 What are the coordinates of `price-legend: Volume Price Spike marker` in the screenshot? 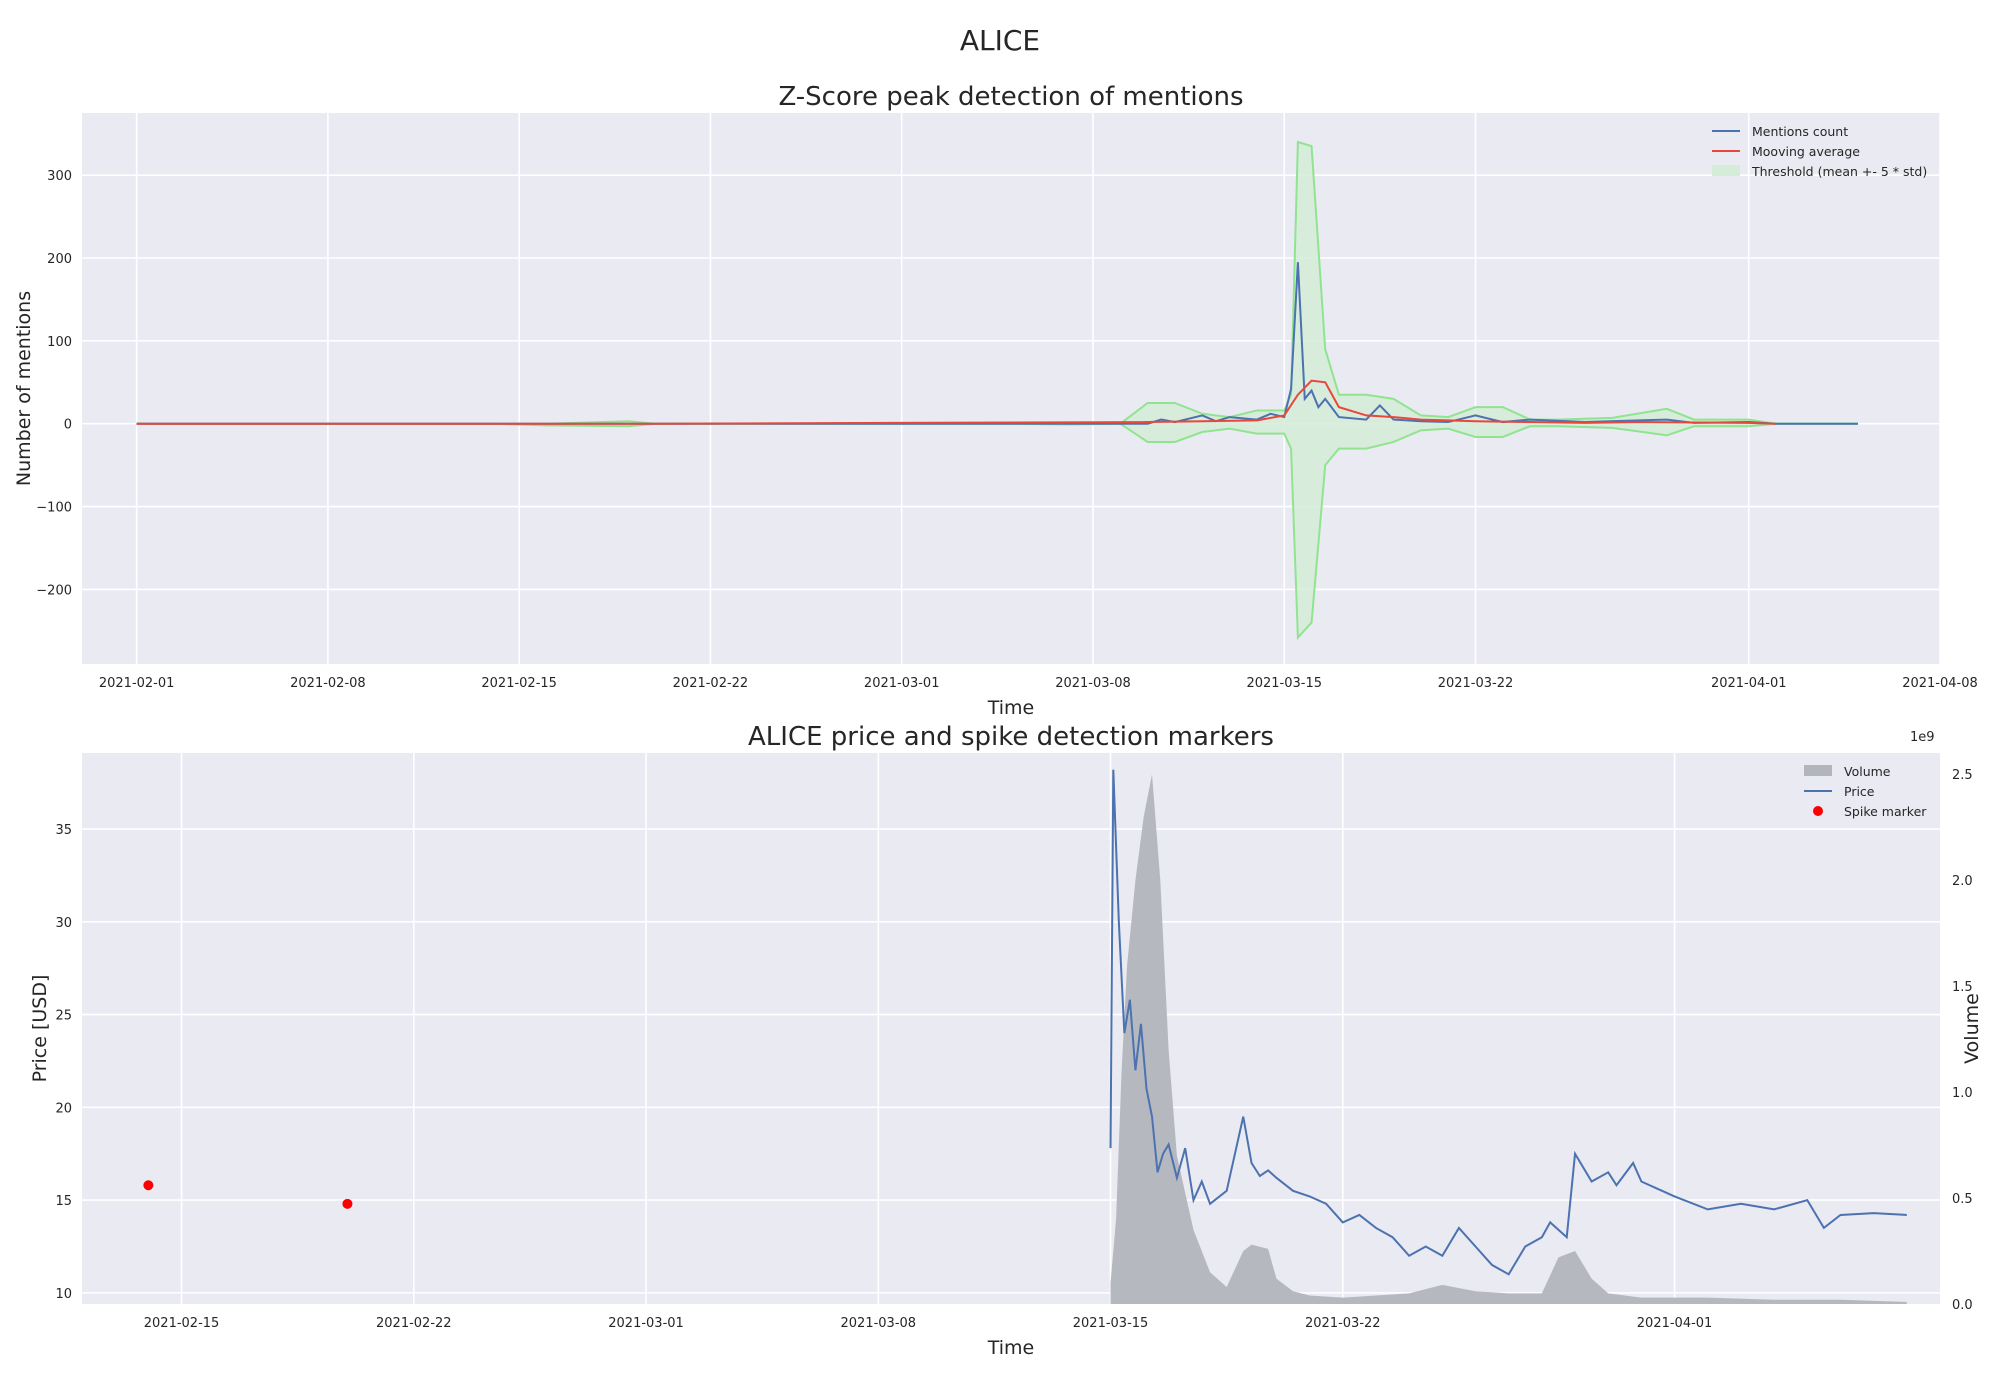 It's located at (1865, 791).